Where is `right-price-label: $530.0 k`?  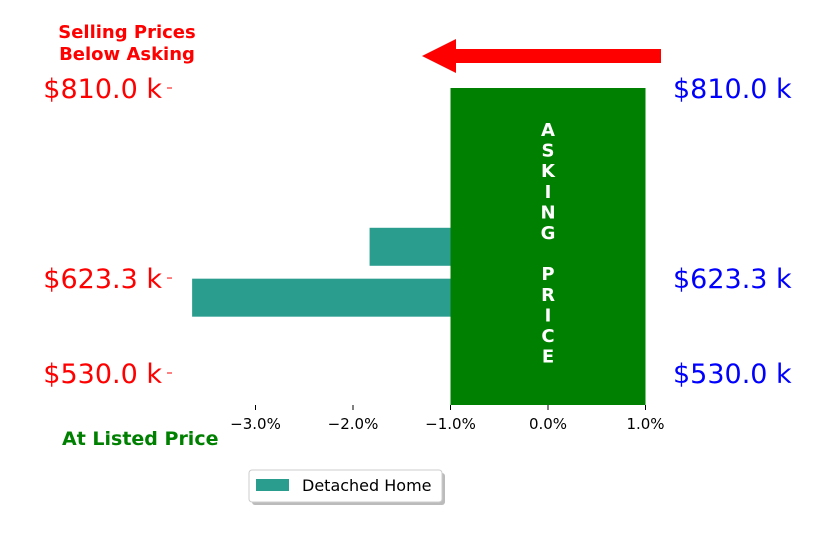 right-price-label: $530.0 k is located at coordinates (732, 374).